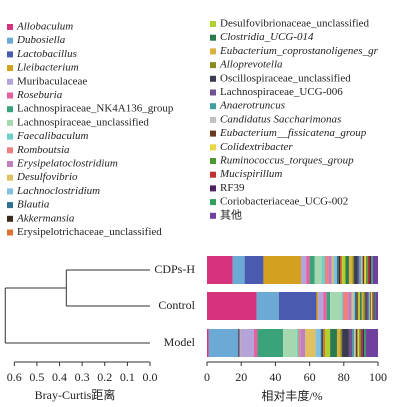  I want to click on dendrogram-tick-label: 0.4, so click(59, 377).